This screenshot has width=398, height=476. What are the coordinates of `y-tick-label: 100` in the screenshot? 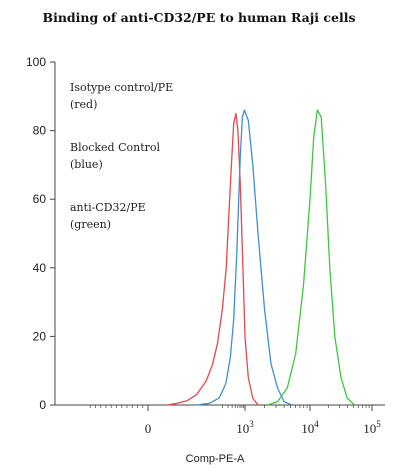 It's located at (36, 62).